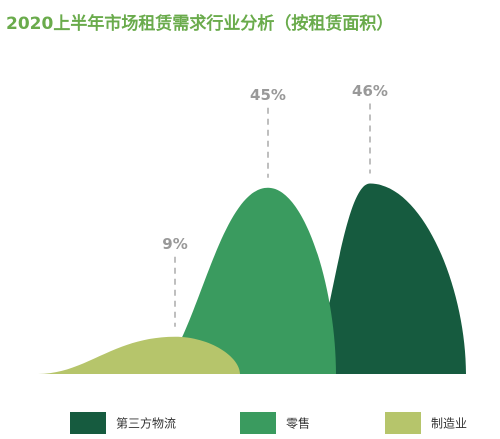 The image size is (500, 439). Describe the element at coordinates (146, 423) in the screenshot. I see `legend-label: 第三方物流` at that location.